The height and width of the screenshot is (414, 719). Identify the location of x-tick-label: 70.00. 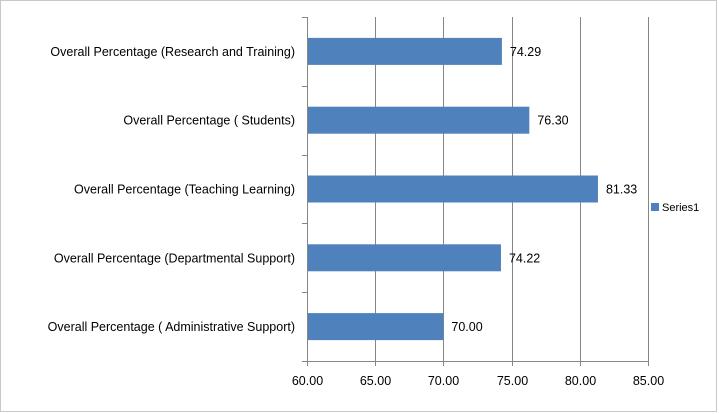
(443, 381).